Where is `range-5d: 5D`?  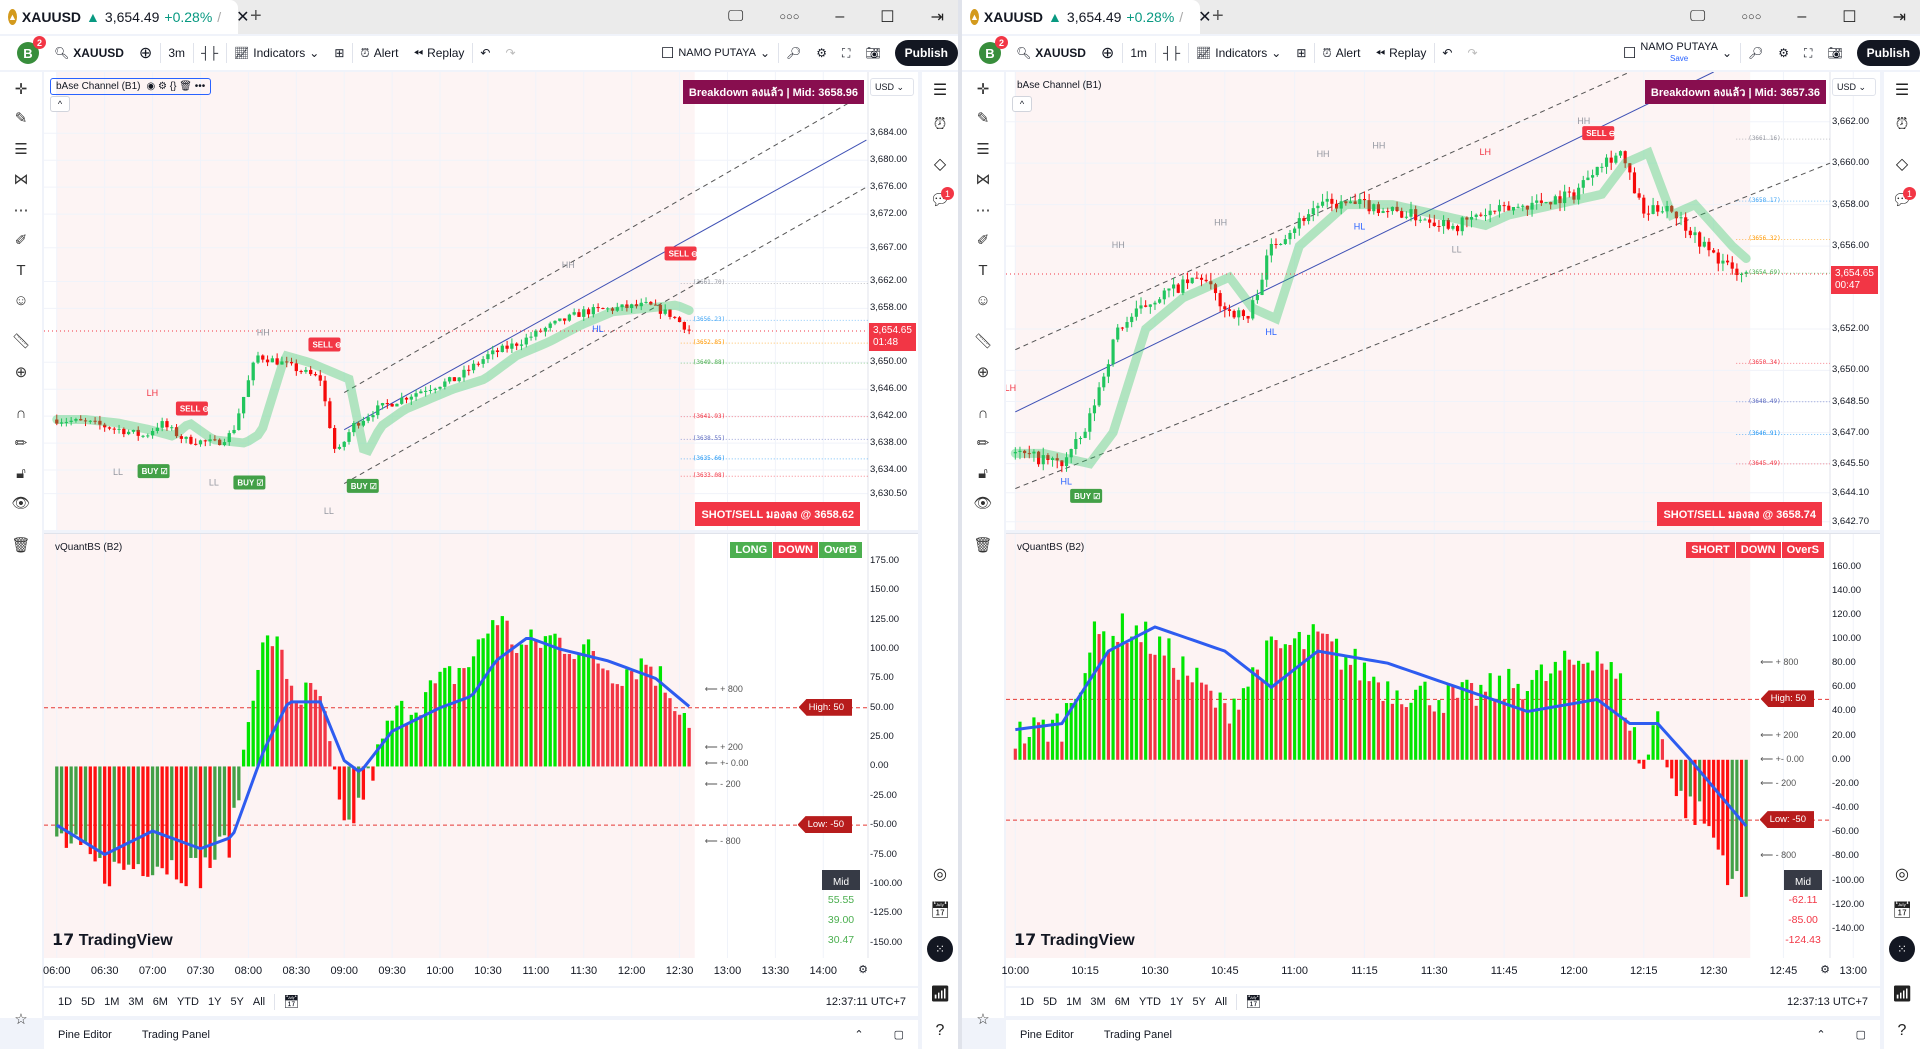 range-5d: 5D is located at coordinates (1050, 1002).